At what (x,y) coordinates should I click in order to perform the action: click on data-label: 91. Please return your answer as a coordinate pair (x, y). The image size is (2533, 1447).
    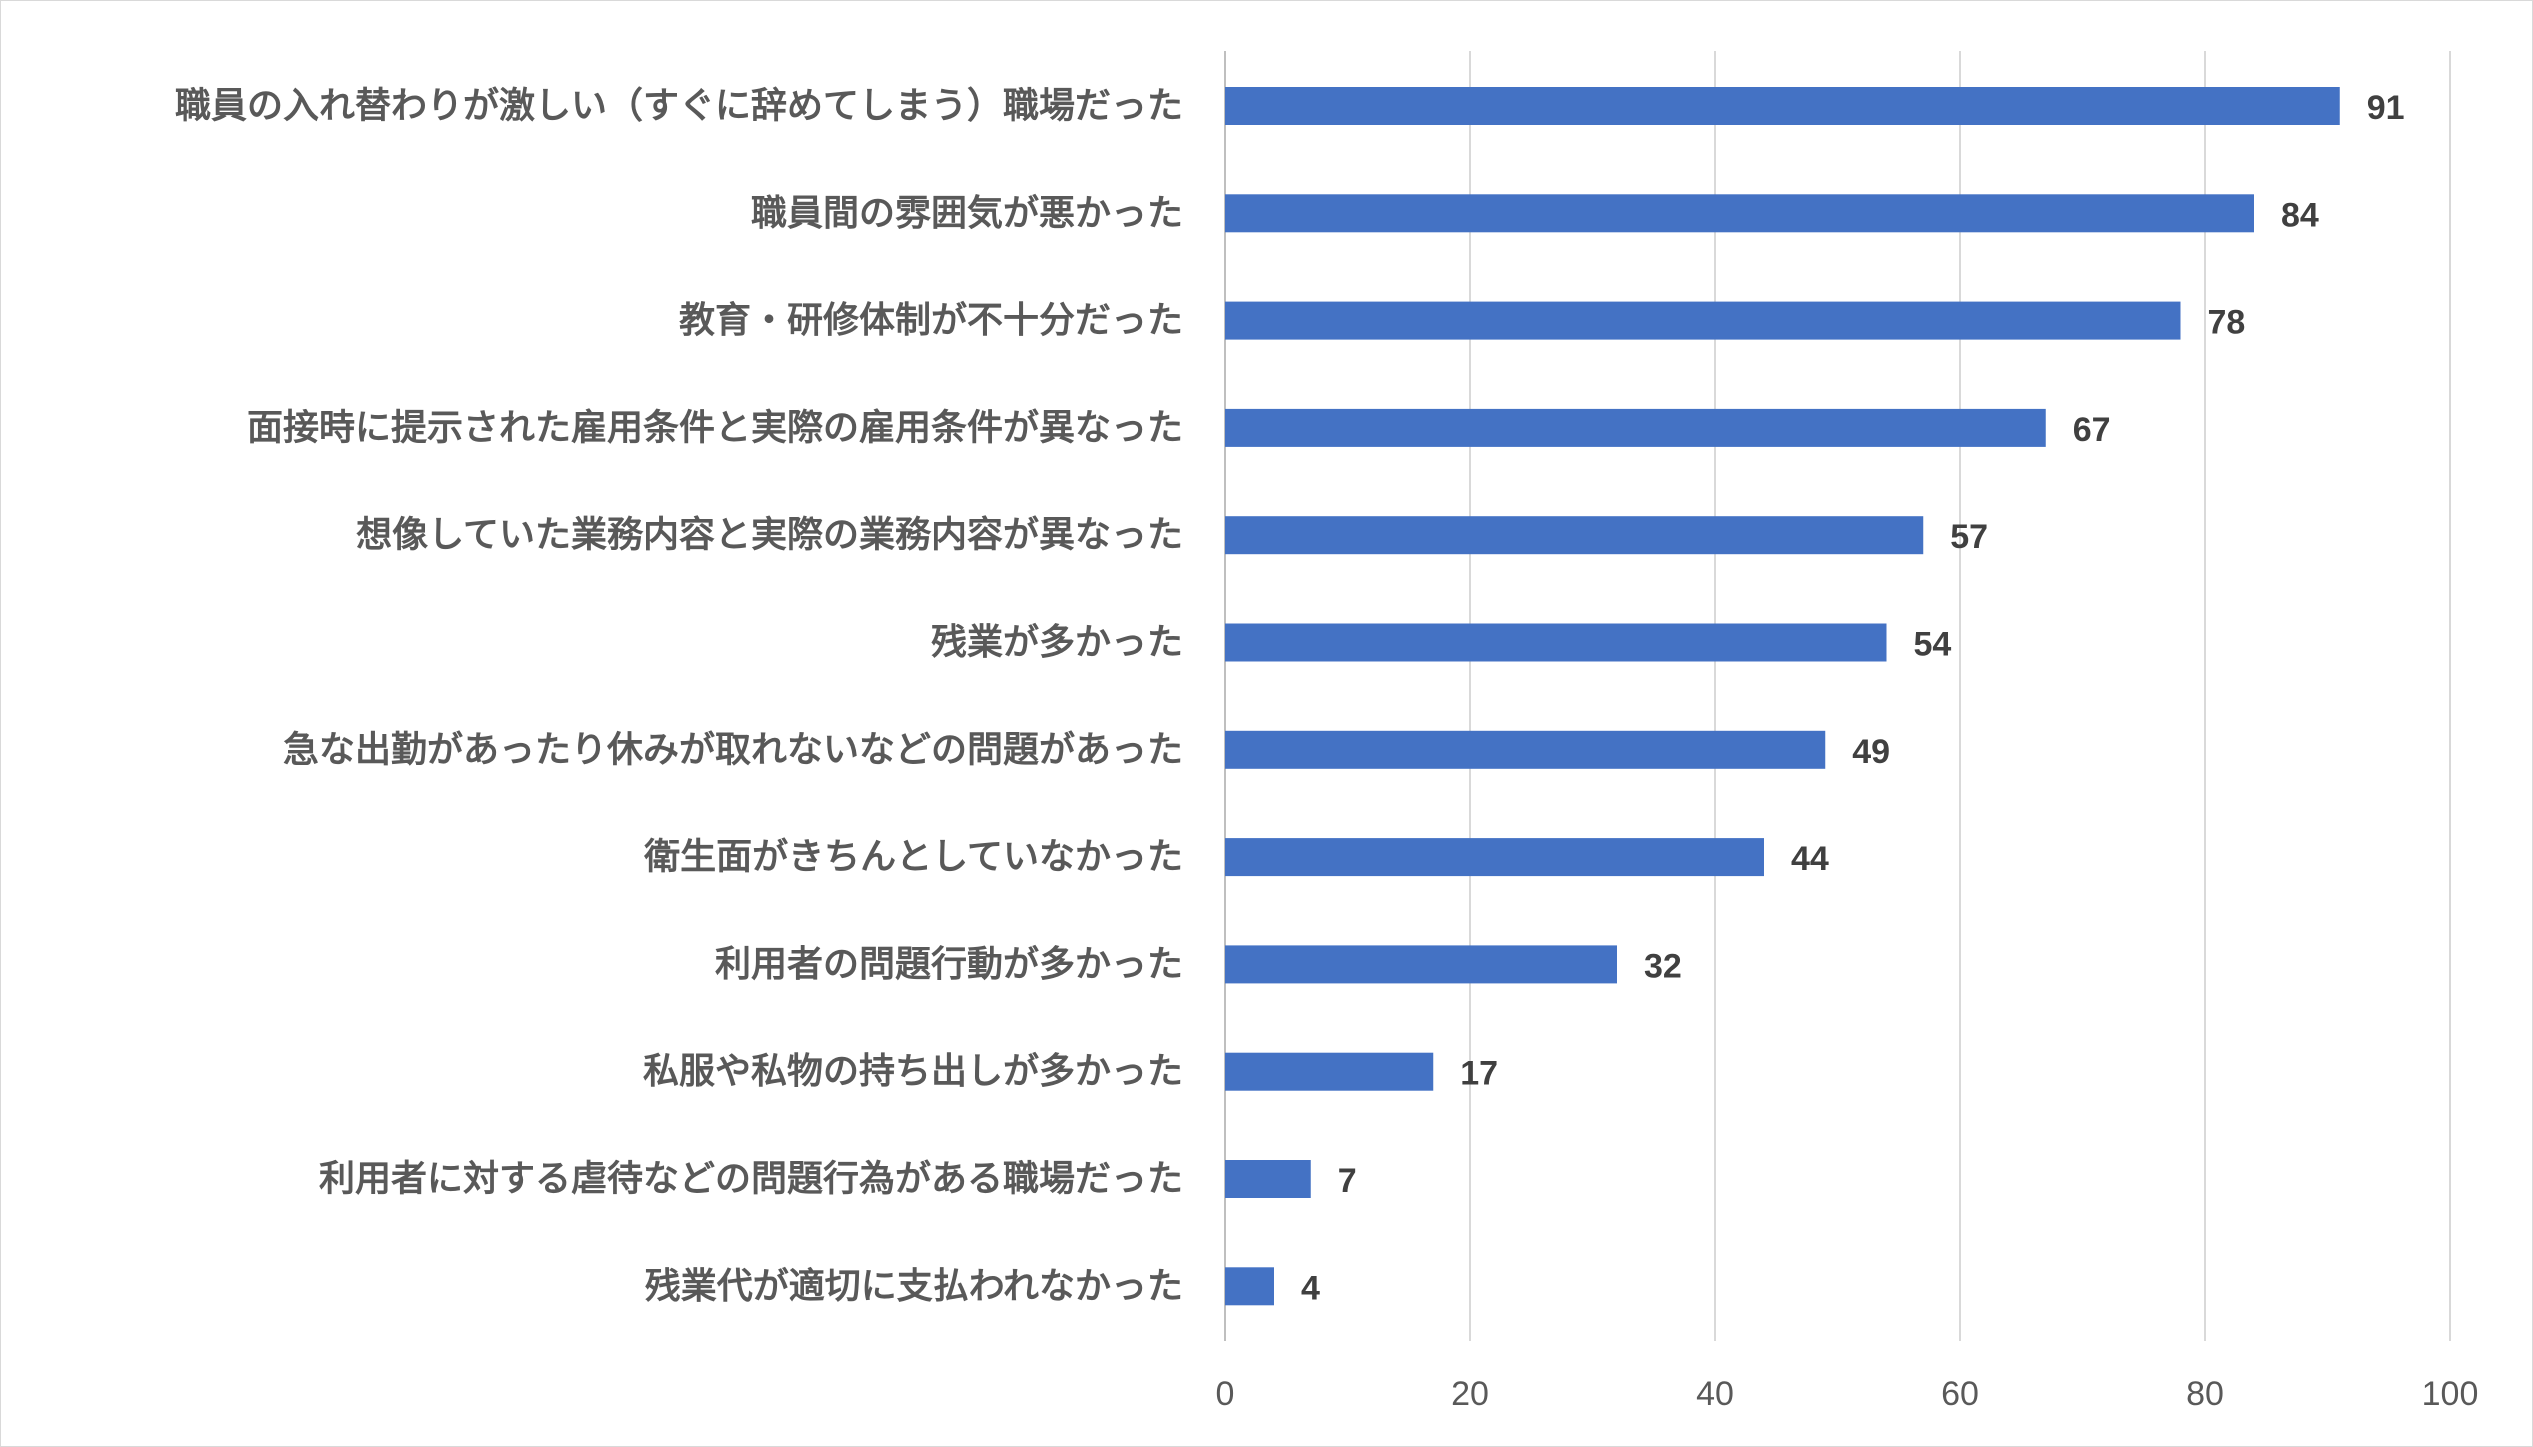
    Looking at the image, I should click on (2386, 108).